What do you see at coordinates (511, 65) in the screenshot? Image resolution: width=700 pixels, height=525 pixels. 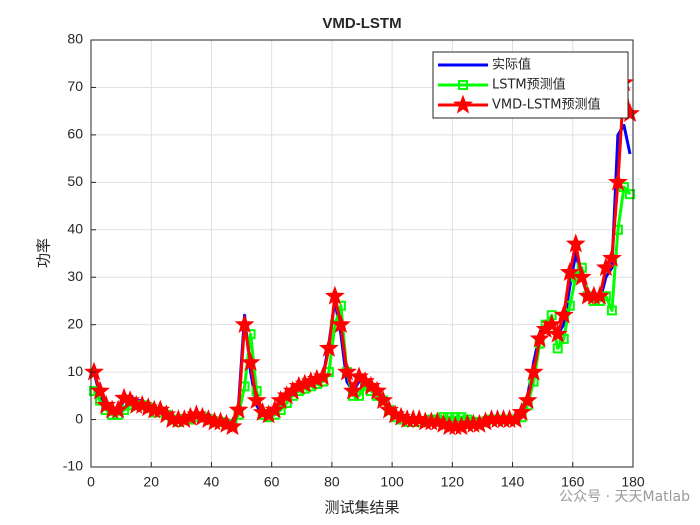 I see `legend-label: 实际值` at bounding box center [511, 65].